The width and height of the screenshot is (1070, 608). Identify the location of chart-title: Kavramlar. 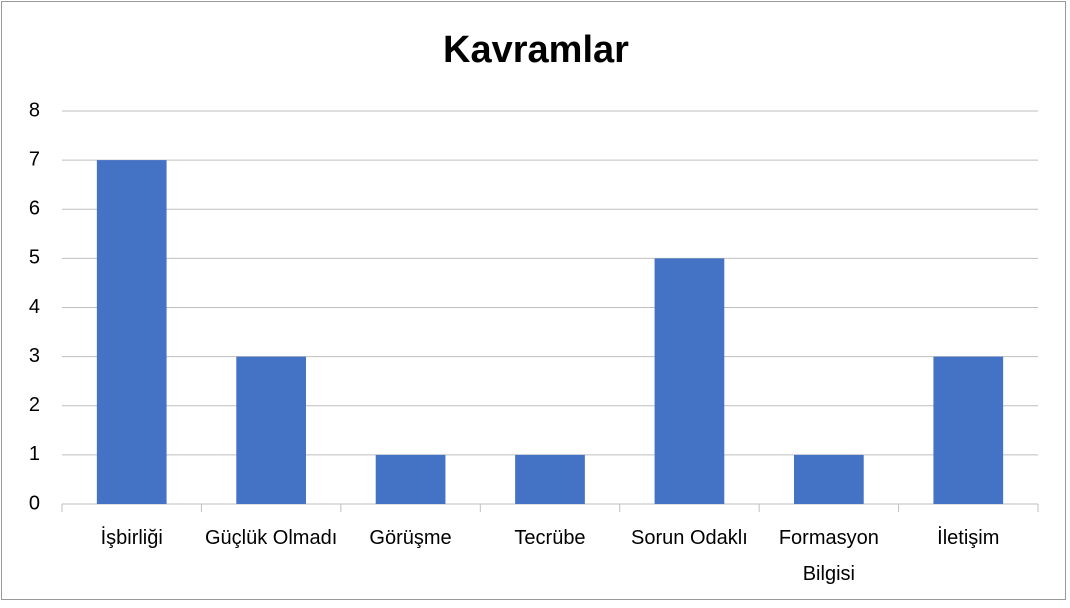
(536, 50).